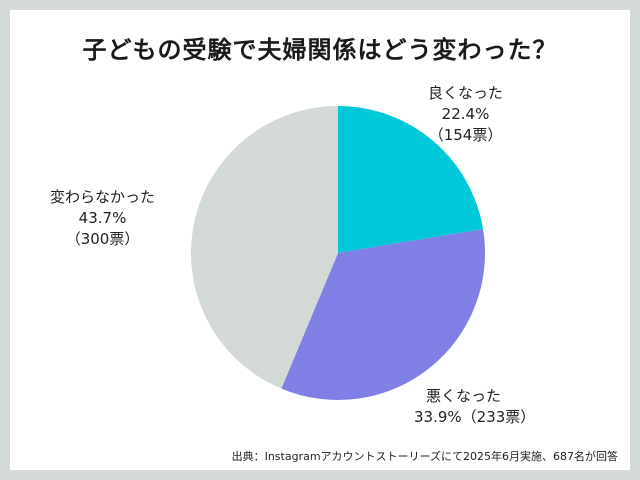 Image resolution: width=640 pixels, height=480 pixels. Describe the element at coordinates (411, 179) in the screenshot. I see `pie-slice-better` at that location.